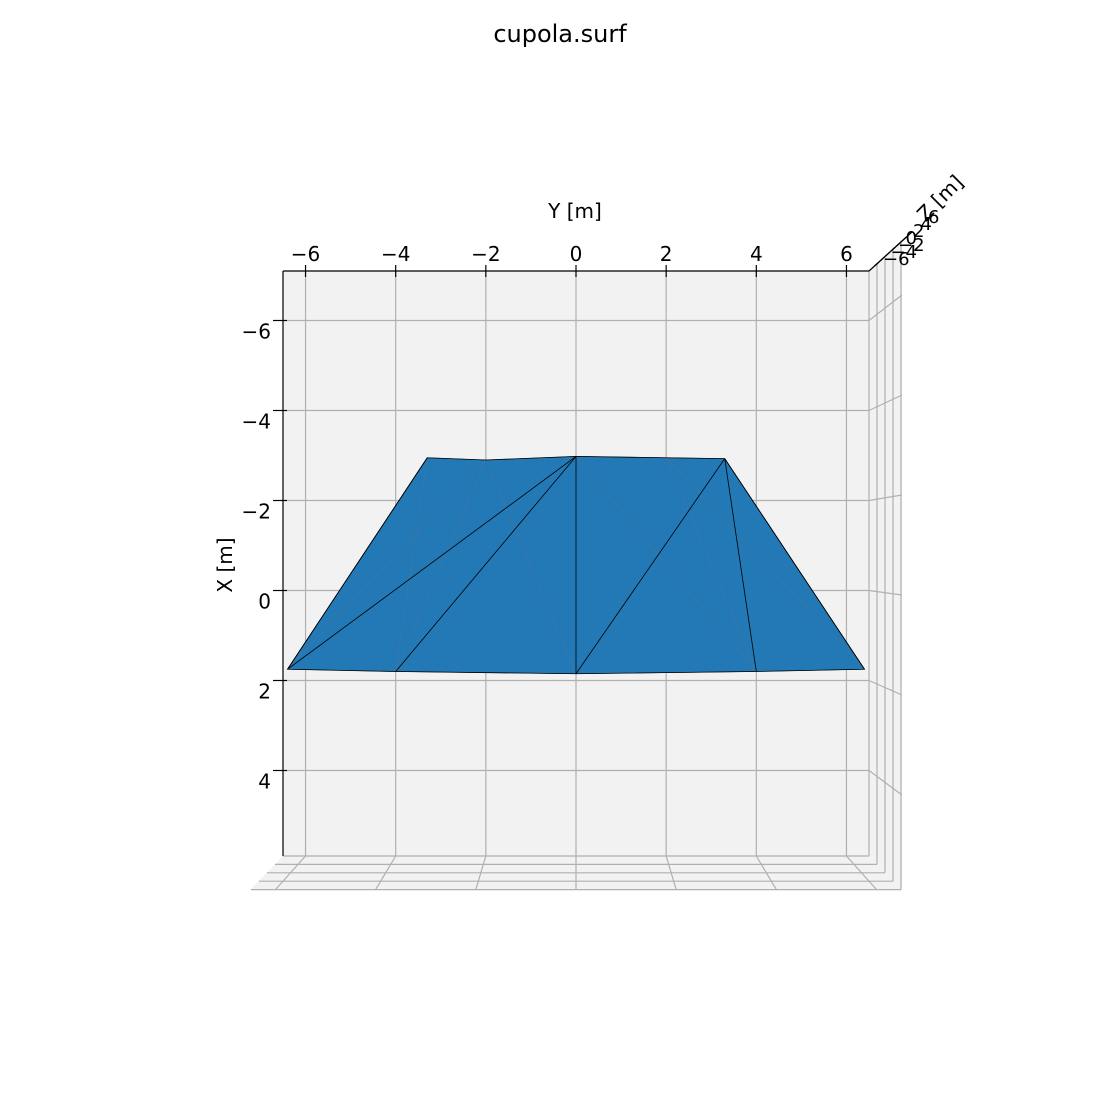  Describe the element at coordinates (256, 512) in the screenshot. I see `x-tick-label: −2` at that location.